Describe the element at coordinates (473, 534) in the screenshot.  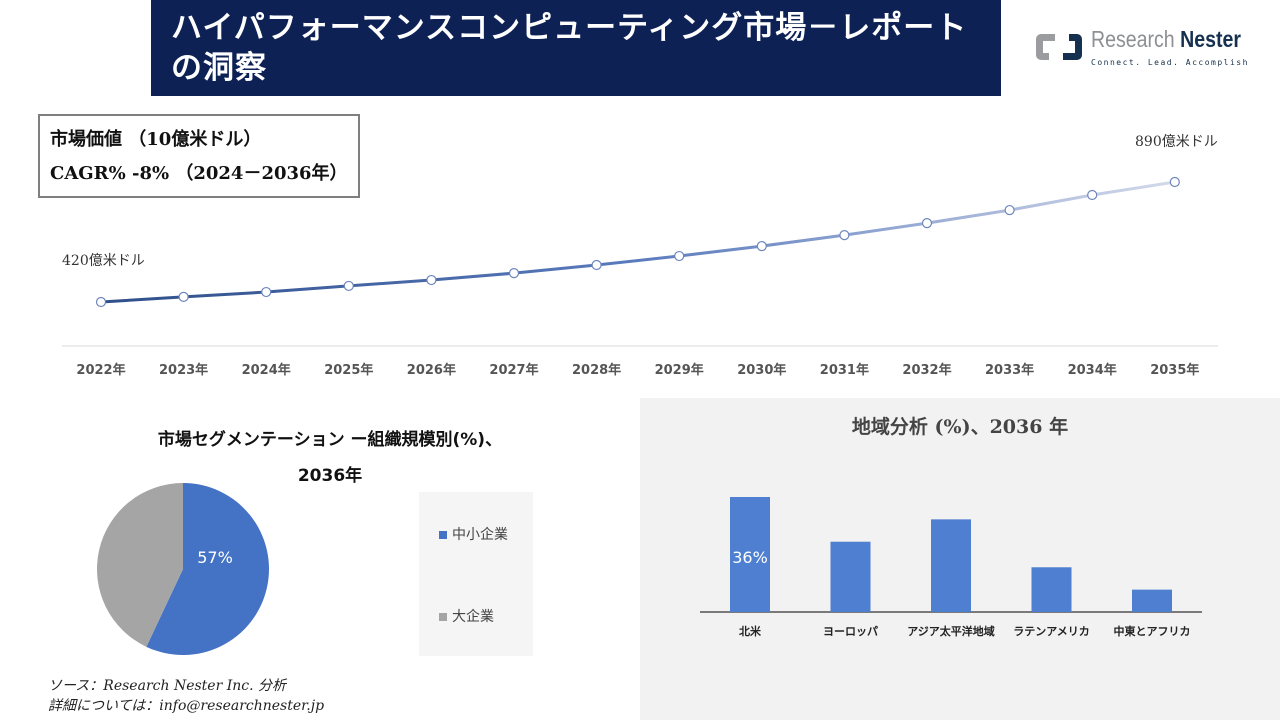
I see `legend-item-sme: 中小企業` at that location.